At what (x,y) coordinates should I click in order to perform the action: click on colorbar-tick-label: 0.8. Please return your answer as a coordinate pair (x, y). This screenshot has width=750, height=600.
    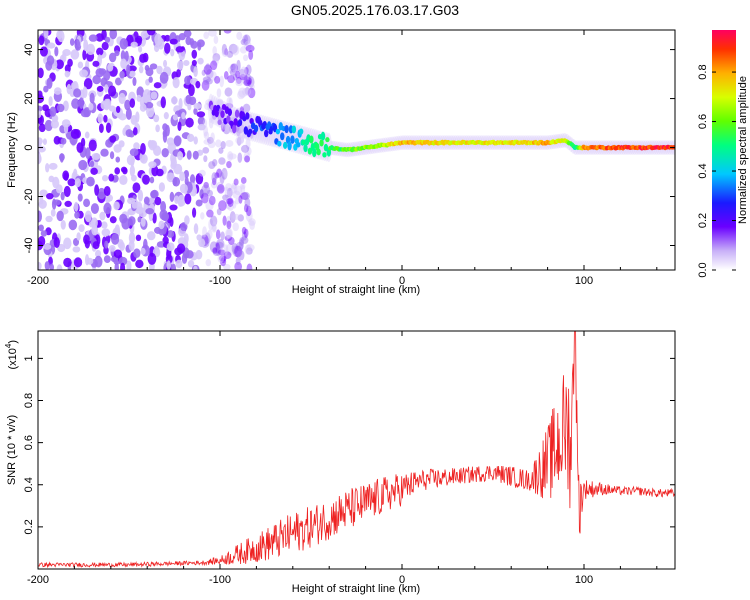
    Looking at the image, I should click on (703, 71).